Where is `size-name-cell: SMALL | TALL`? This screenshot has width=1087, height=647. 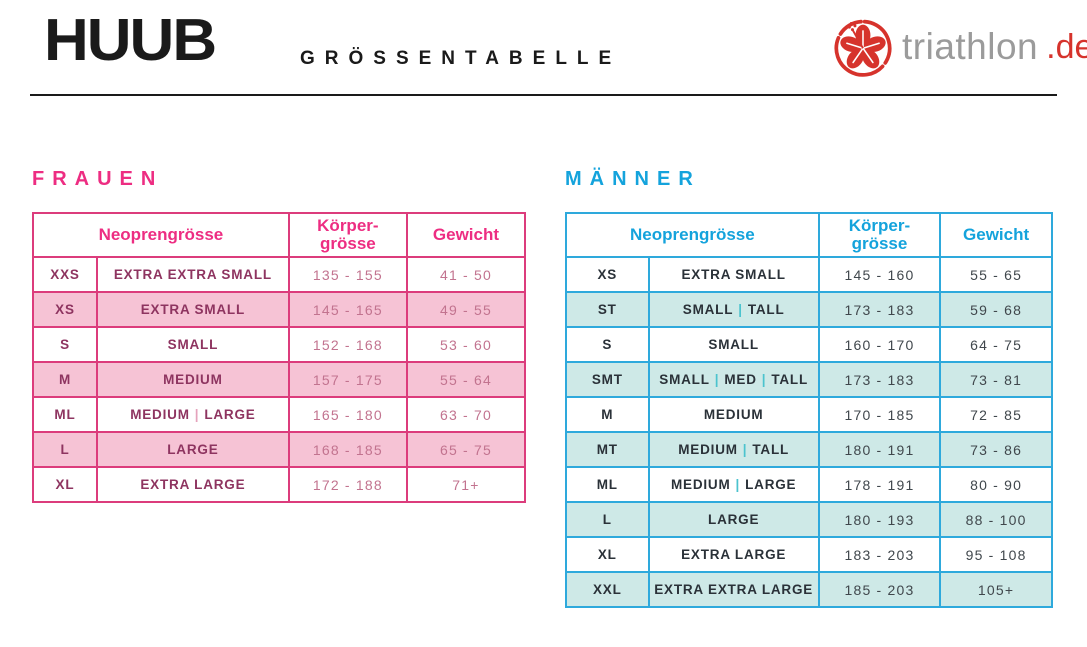
size-name-cell: SMALL | TALL is located at coordinates (733, 309).